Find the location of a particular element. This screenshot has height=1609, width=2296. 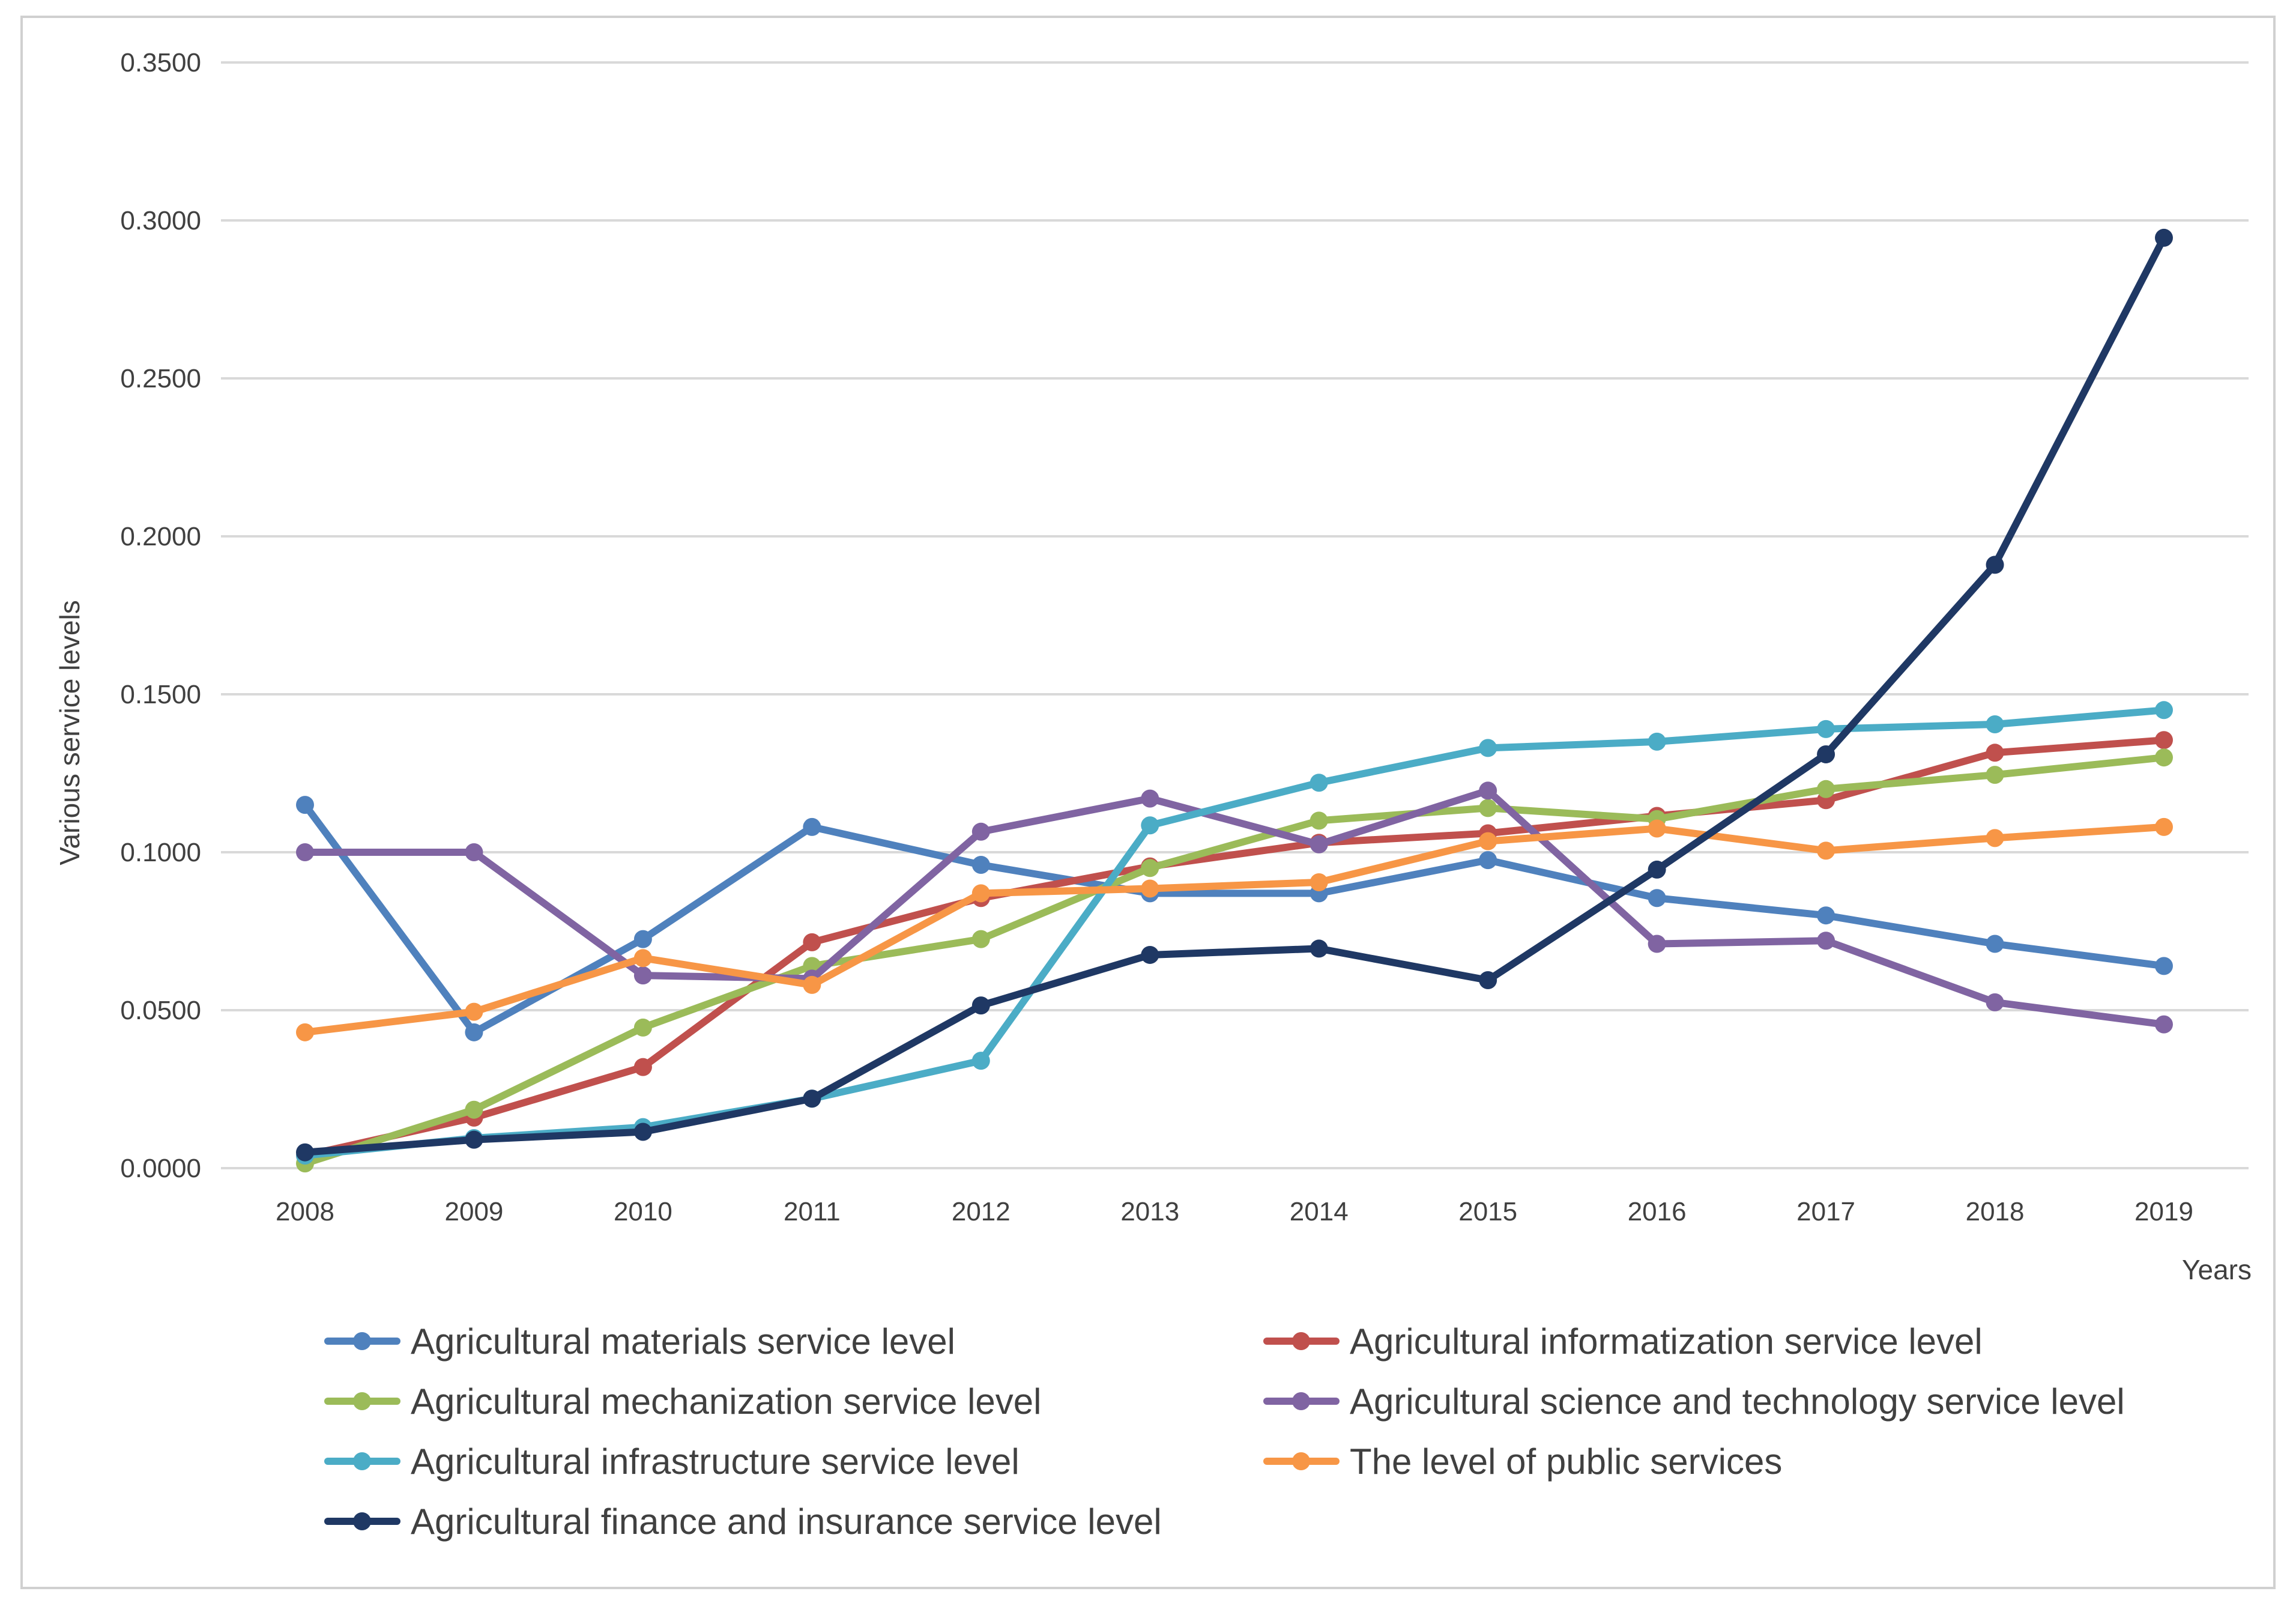

y-axis-title: Various service levels is located at coordinates (70, 732).